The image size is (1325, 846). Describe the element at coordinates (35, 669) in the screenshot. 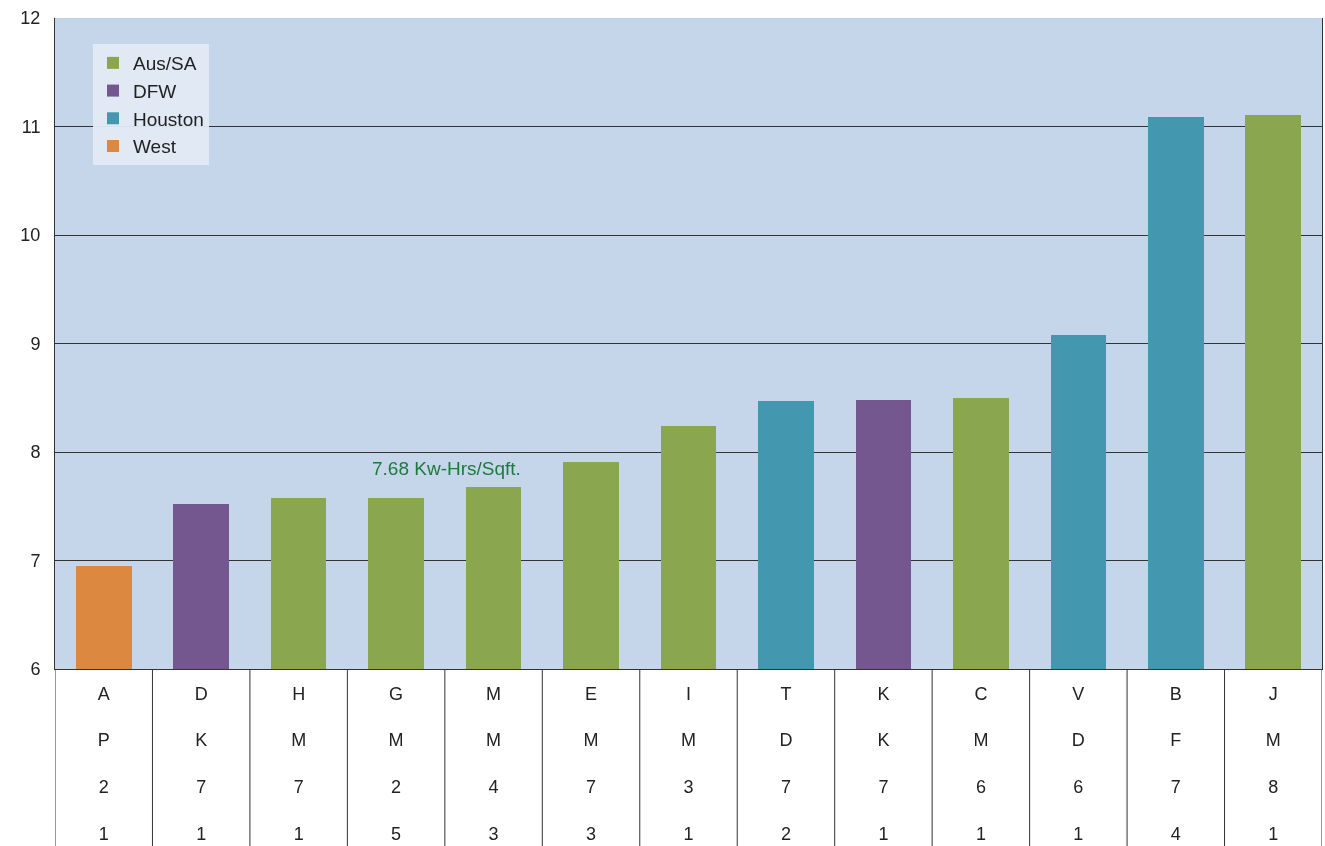

I see `y-tick-label: 6` at that location.